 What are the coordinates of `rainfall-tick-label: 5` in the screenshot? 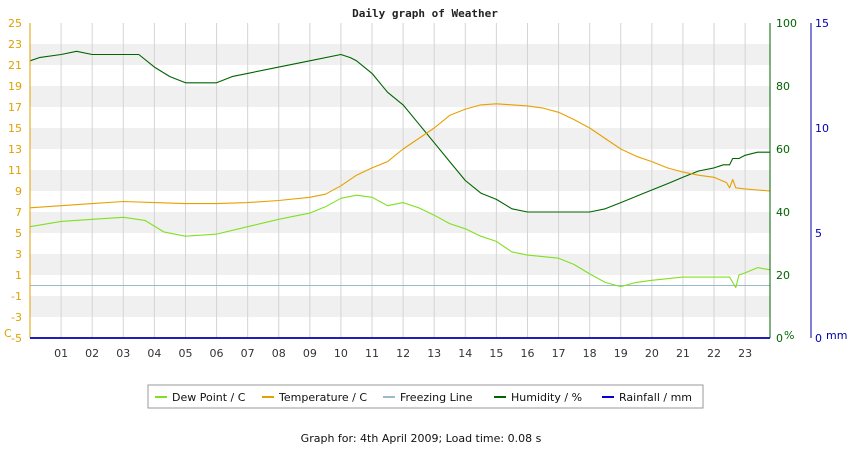 It's located at (818, 233).